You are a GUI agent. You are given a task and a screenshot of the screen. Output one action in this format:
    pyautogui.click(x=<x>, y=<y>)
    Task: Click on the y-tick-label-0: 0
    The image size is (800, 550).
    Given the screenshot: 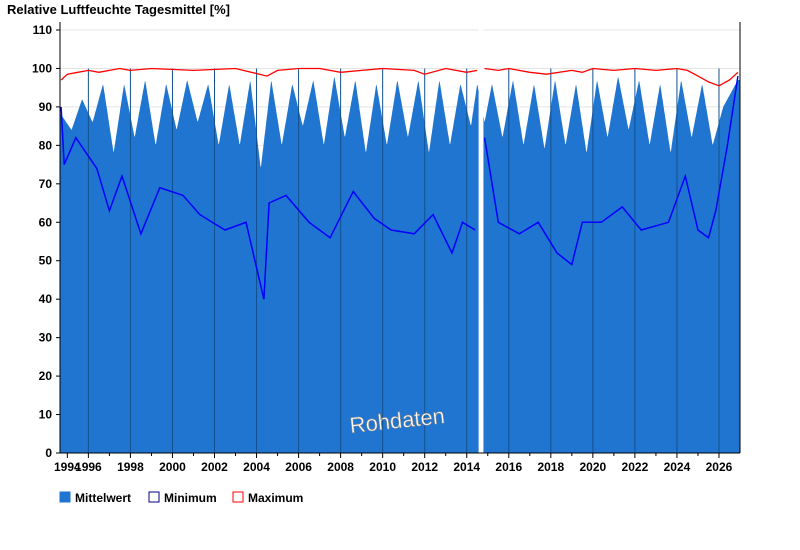 What is the action you would take?
    pyautogui.click(x=48, y=453)
    